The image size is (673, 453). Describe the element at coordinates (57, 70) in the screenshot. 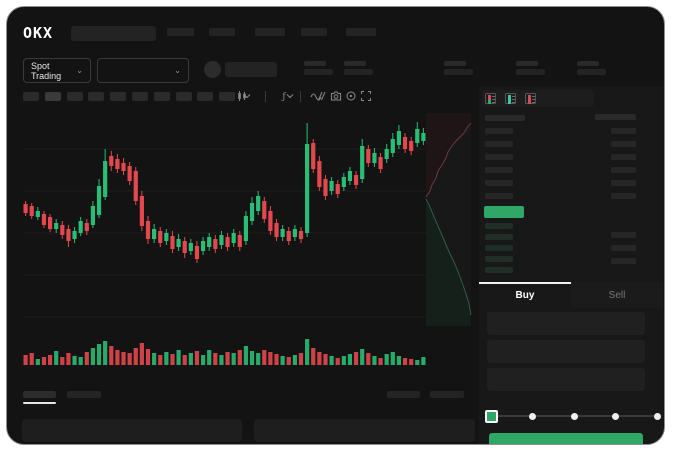

I see `market-type-selector: Spot Trading ⌄` at that location.